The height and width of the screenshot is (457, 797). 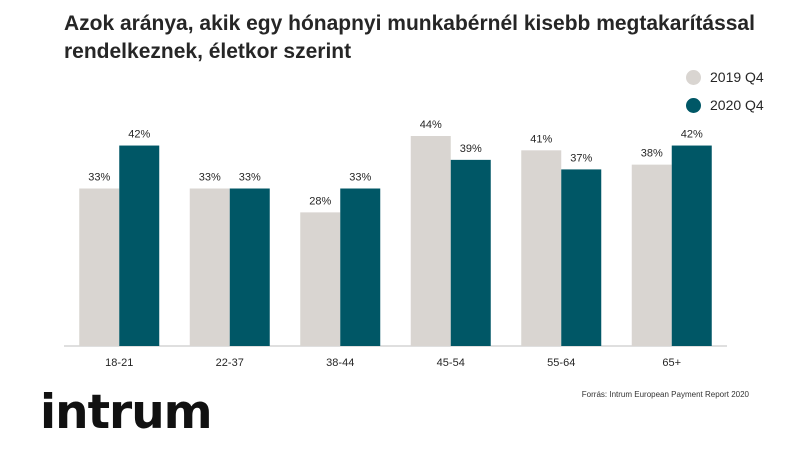 I want to click on x-tick-label: 55-64, so click(x=561, y=363).